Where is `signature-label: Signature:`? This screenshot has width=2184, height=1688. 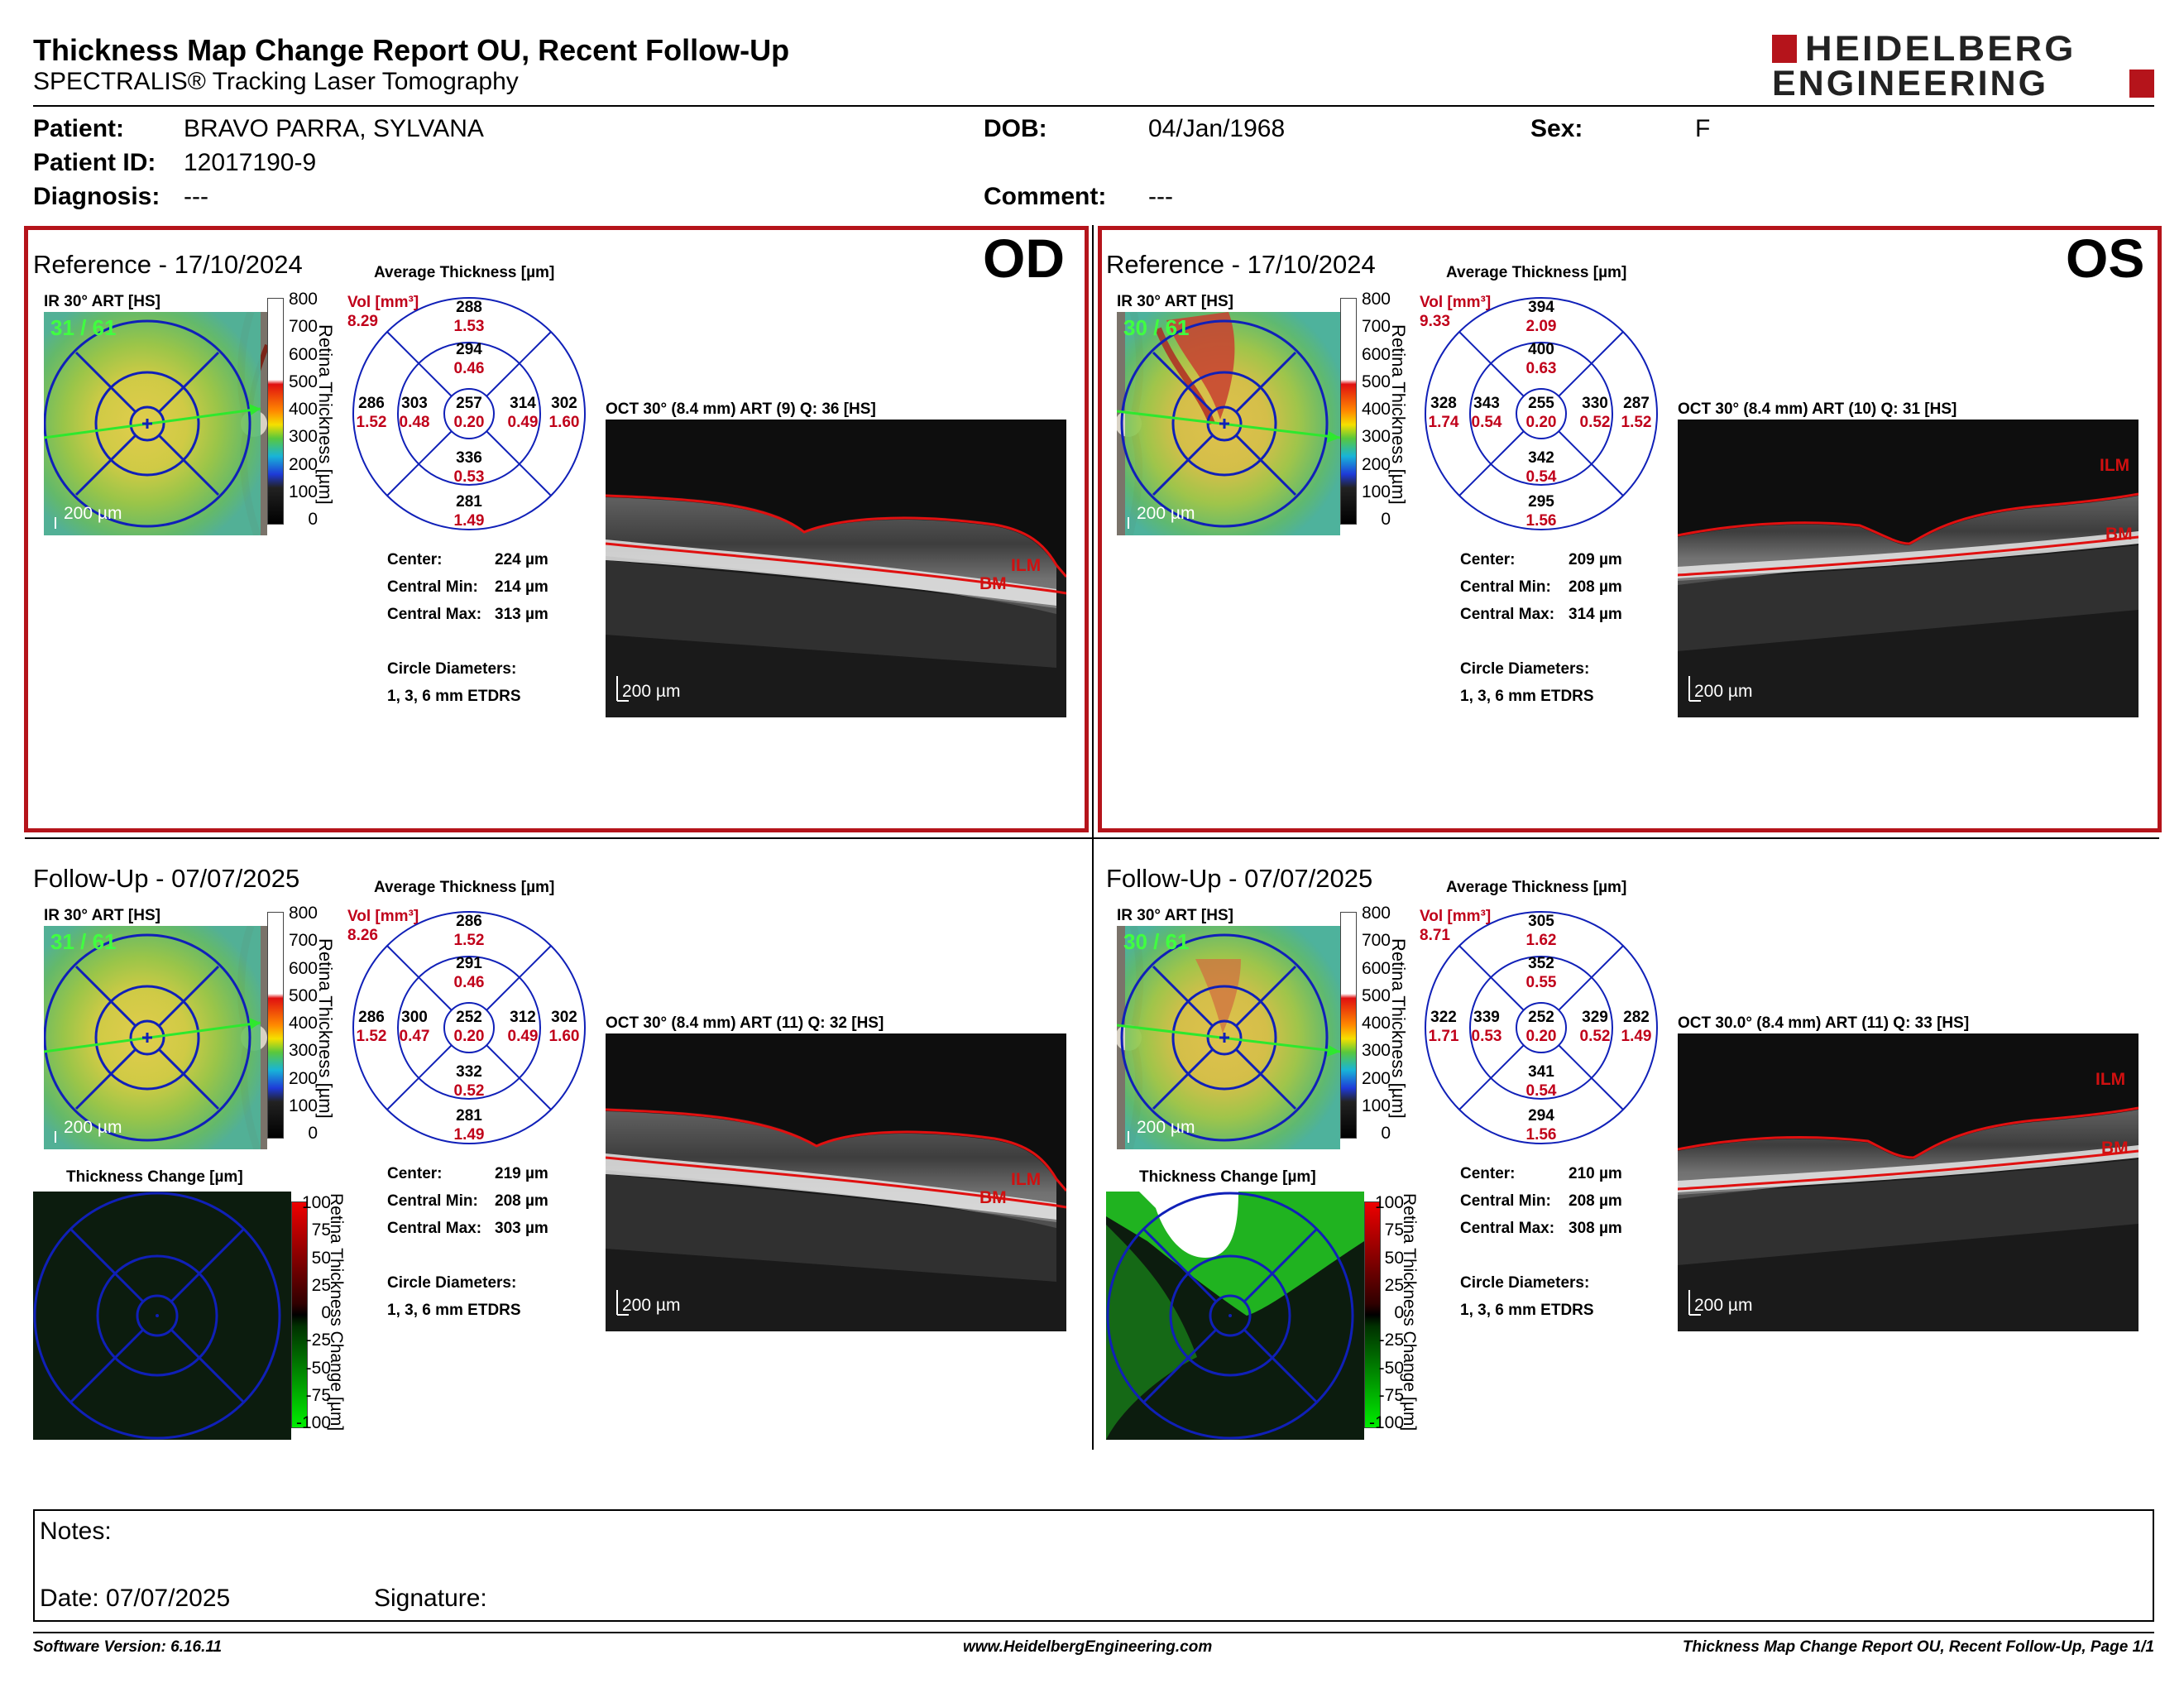
signature-label: Signature: is located at coordinates (430, 1598).